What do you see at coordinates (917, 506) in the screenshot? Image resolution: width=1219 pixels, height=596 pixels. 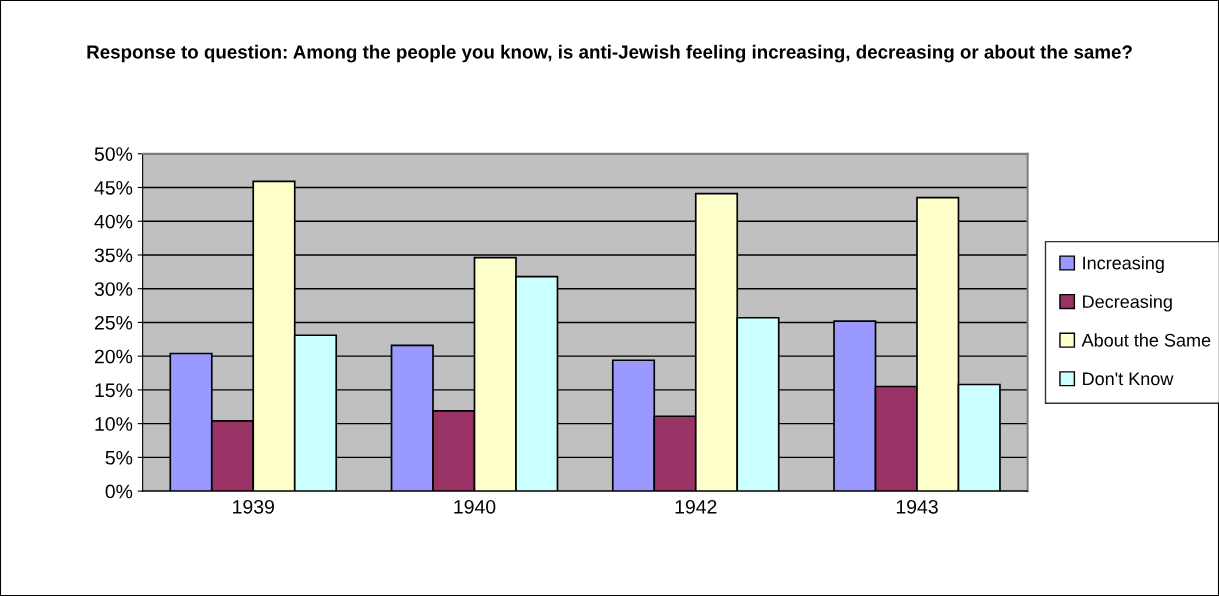 I see `x-tick-label: 1943` at bounding box center [917, 506].